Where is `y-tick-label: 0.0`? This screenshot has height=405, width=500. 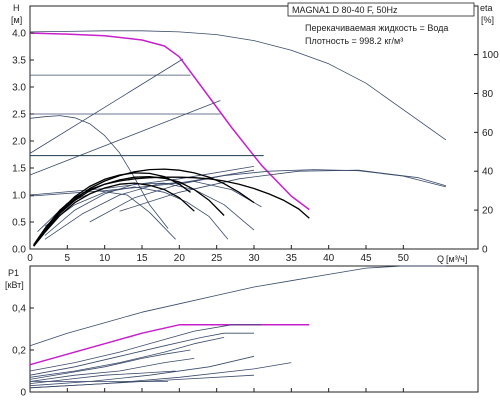
y-tick-label: 0.0 is located at coordinates (19, 250).